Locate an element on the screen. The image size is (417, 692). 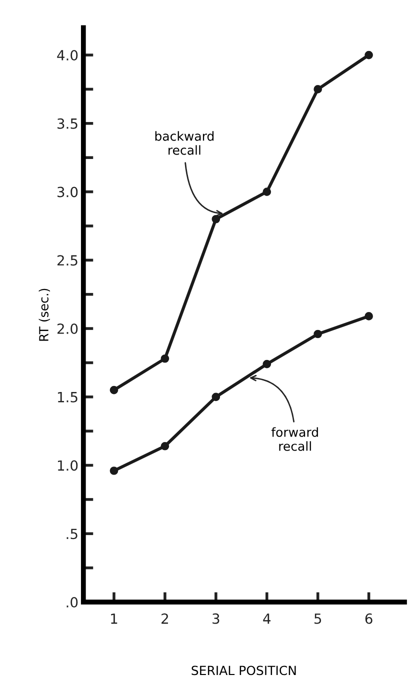
y-tick-label: 4.0 is located at coordinates (67, 55).